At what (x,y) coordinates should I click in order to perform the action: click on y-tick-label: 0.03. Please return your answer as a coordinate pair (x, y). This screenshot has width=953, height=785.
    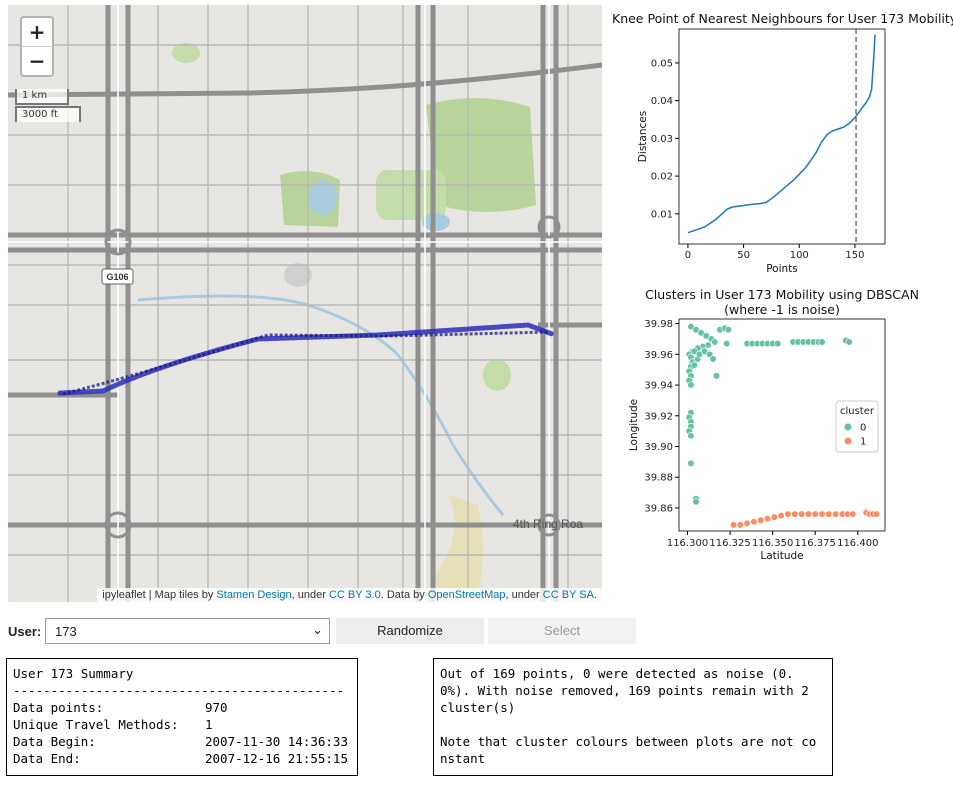
    Looking at the image, I should click on (662, 139).